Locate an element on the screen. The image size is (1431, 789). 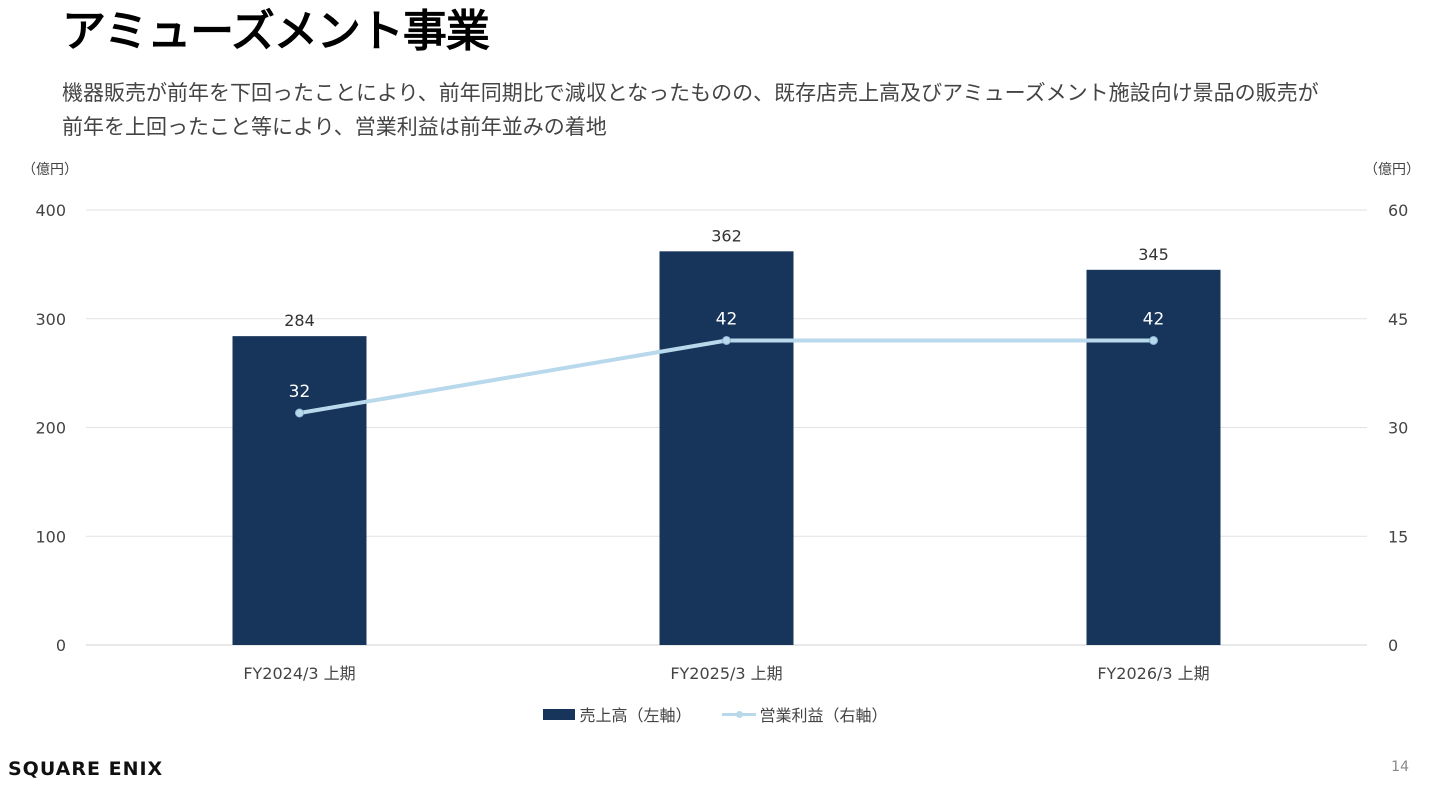
legend-item-sales: 売上高（左軸） is located at coordinates (617, 714).